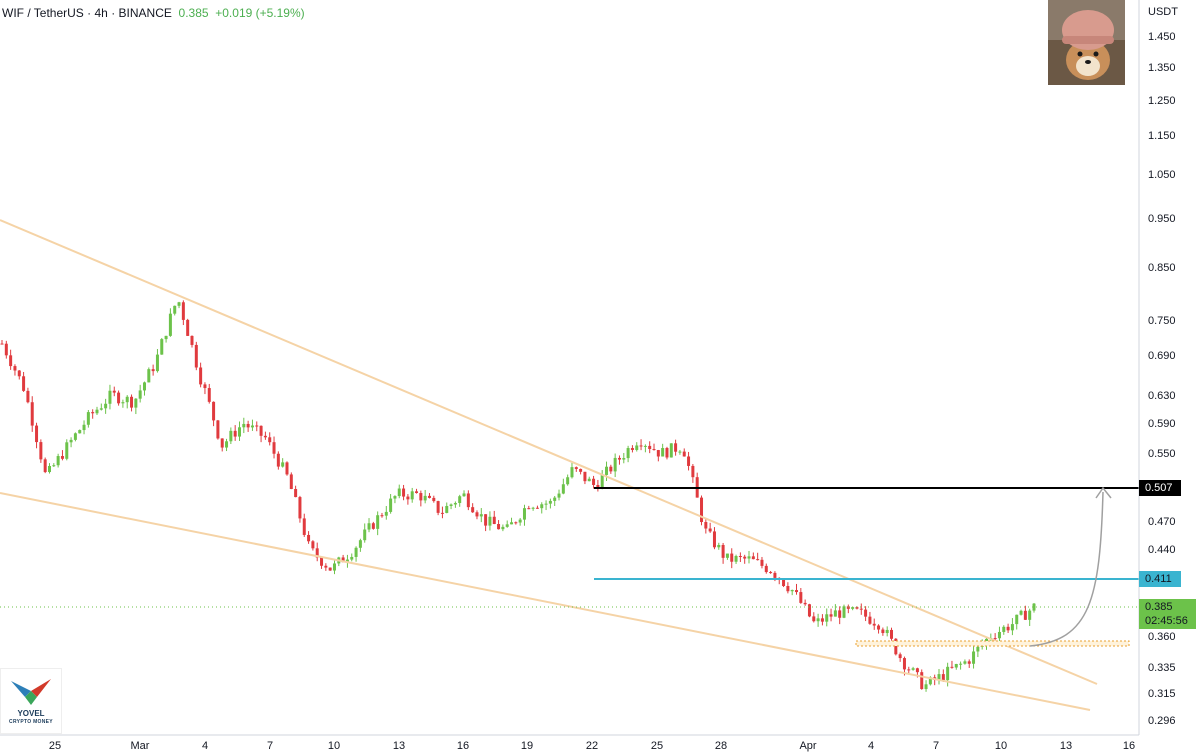 The image size is (1200, 755). What do you see at coordinates (260, 13) in the screenshot?
I see `header-change: +0.019 (+5.19%)` at bounding box center [260, 13].